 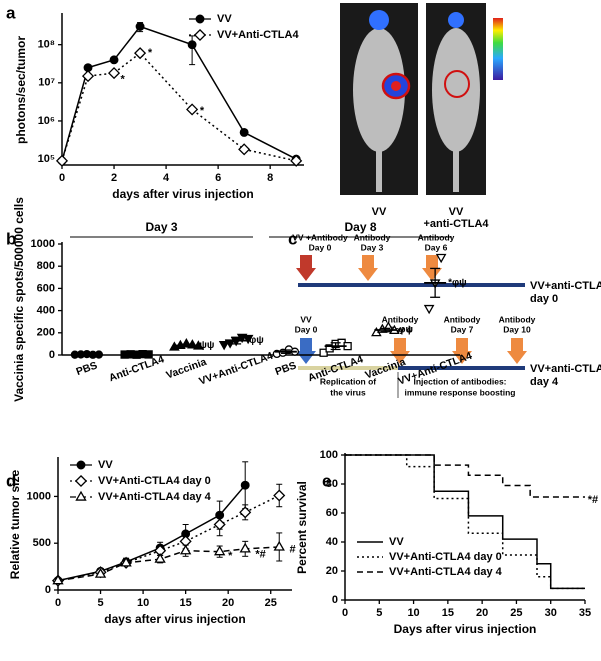 I want to click on mouse, so click(x=379, y=90).